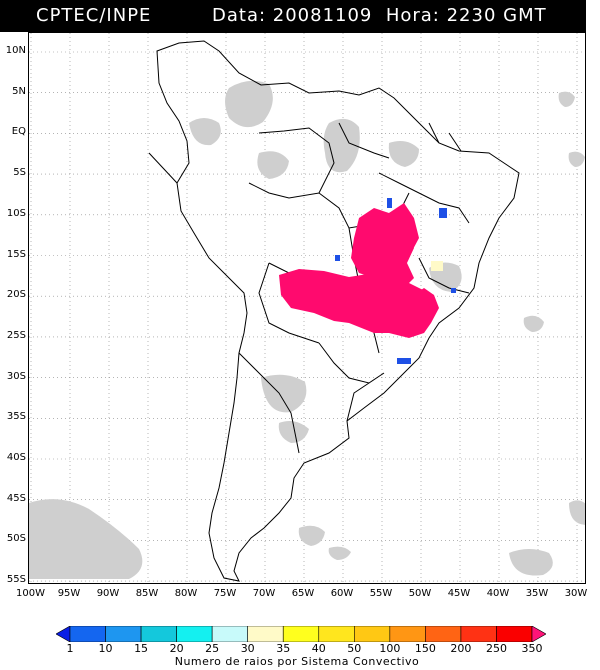  Describe the element at coordinates (147, 593) in the screenshot. I see `longitude-label: 85W` at that location.